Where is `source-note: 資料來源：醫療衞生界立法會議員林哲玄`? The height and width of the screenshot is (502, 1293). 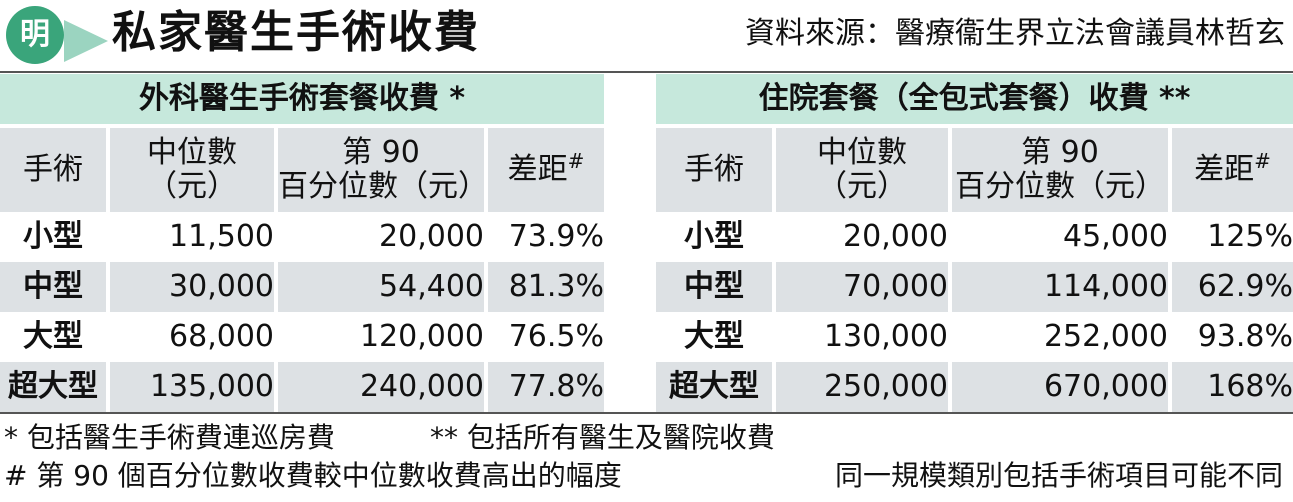 source-note: 資料來源：醫療衞生界立法會議員林哲玄 is located at coordinates (1015, 33).